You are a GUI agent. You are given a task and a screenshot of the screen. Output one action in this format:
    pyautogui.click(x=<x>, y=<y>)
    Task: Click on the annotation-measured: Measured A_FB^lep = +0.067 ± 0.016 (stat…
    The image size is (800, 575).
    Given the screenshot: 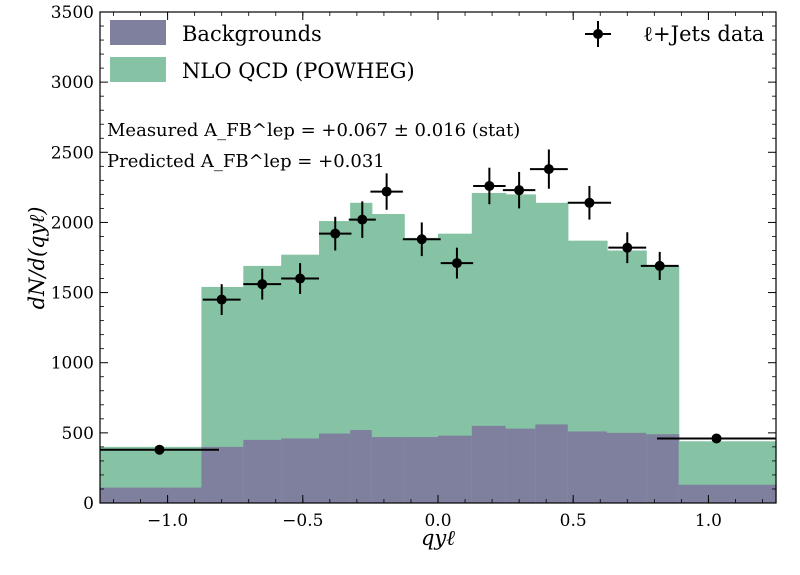 What is the action you would take?
    pyautogui.click(x=313, y=130)
    